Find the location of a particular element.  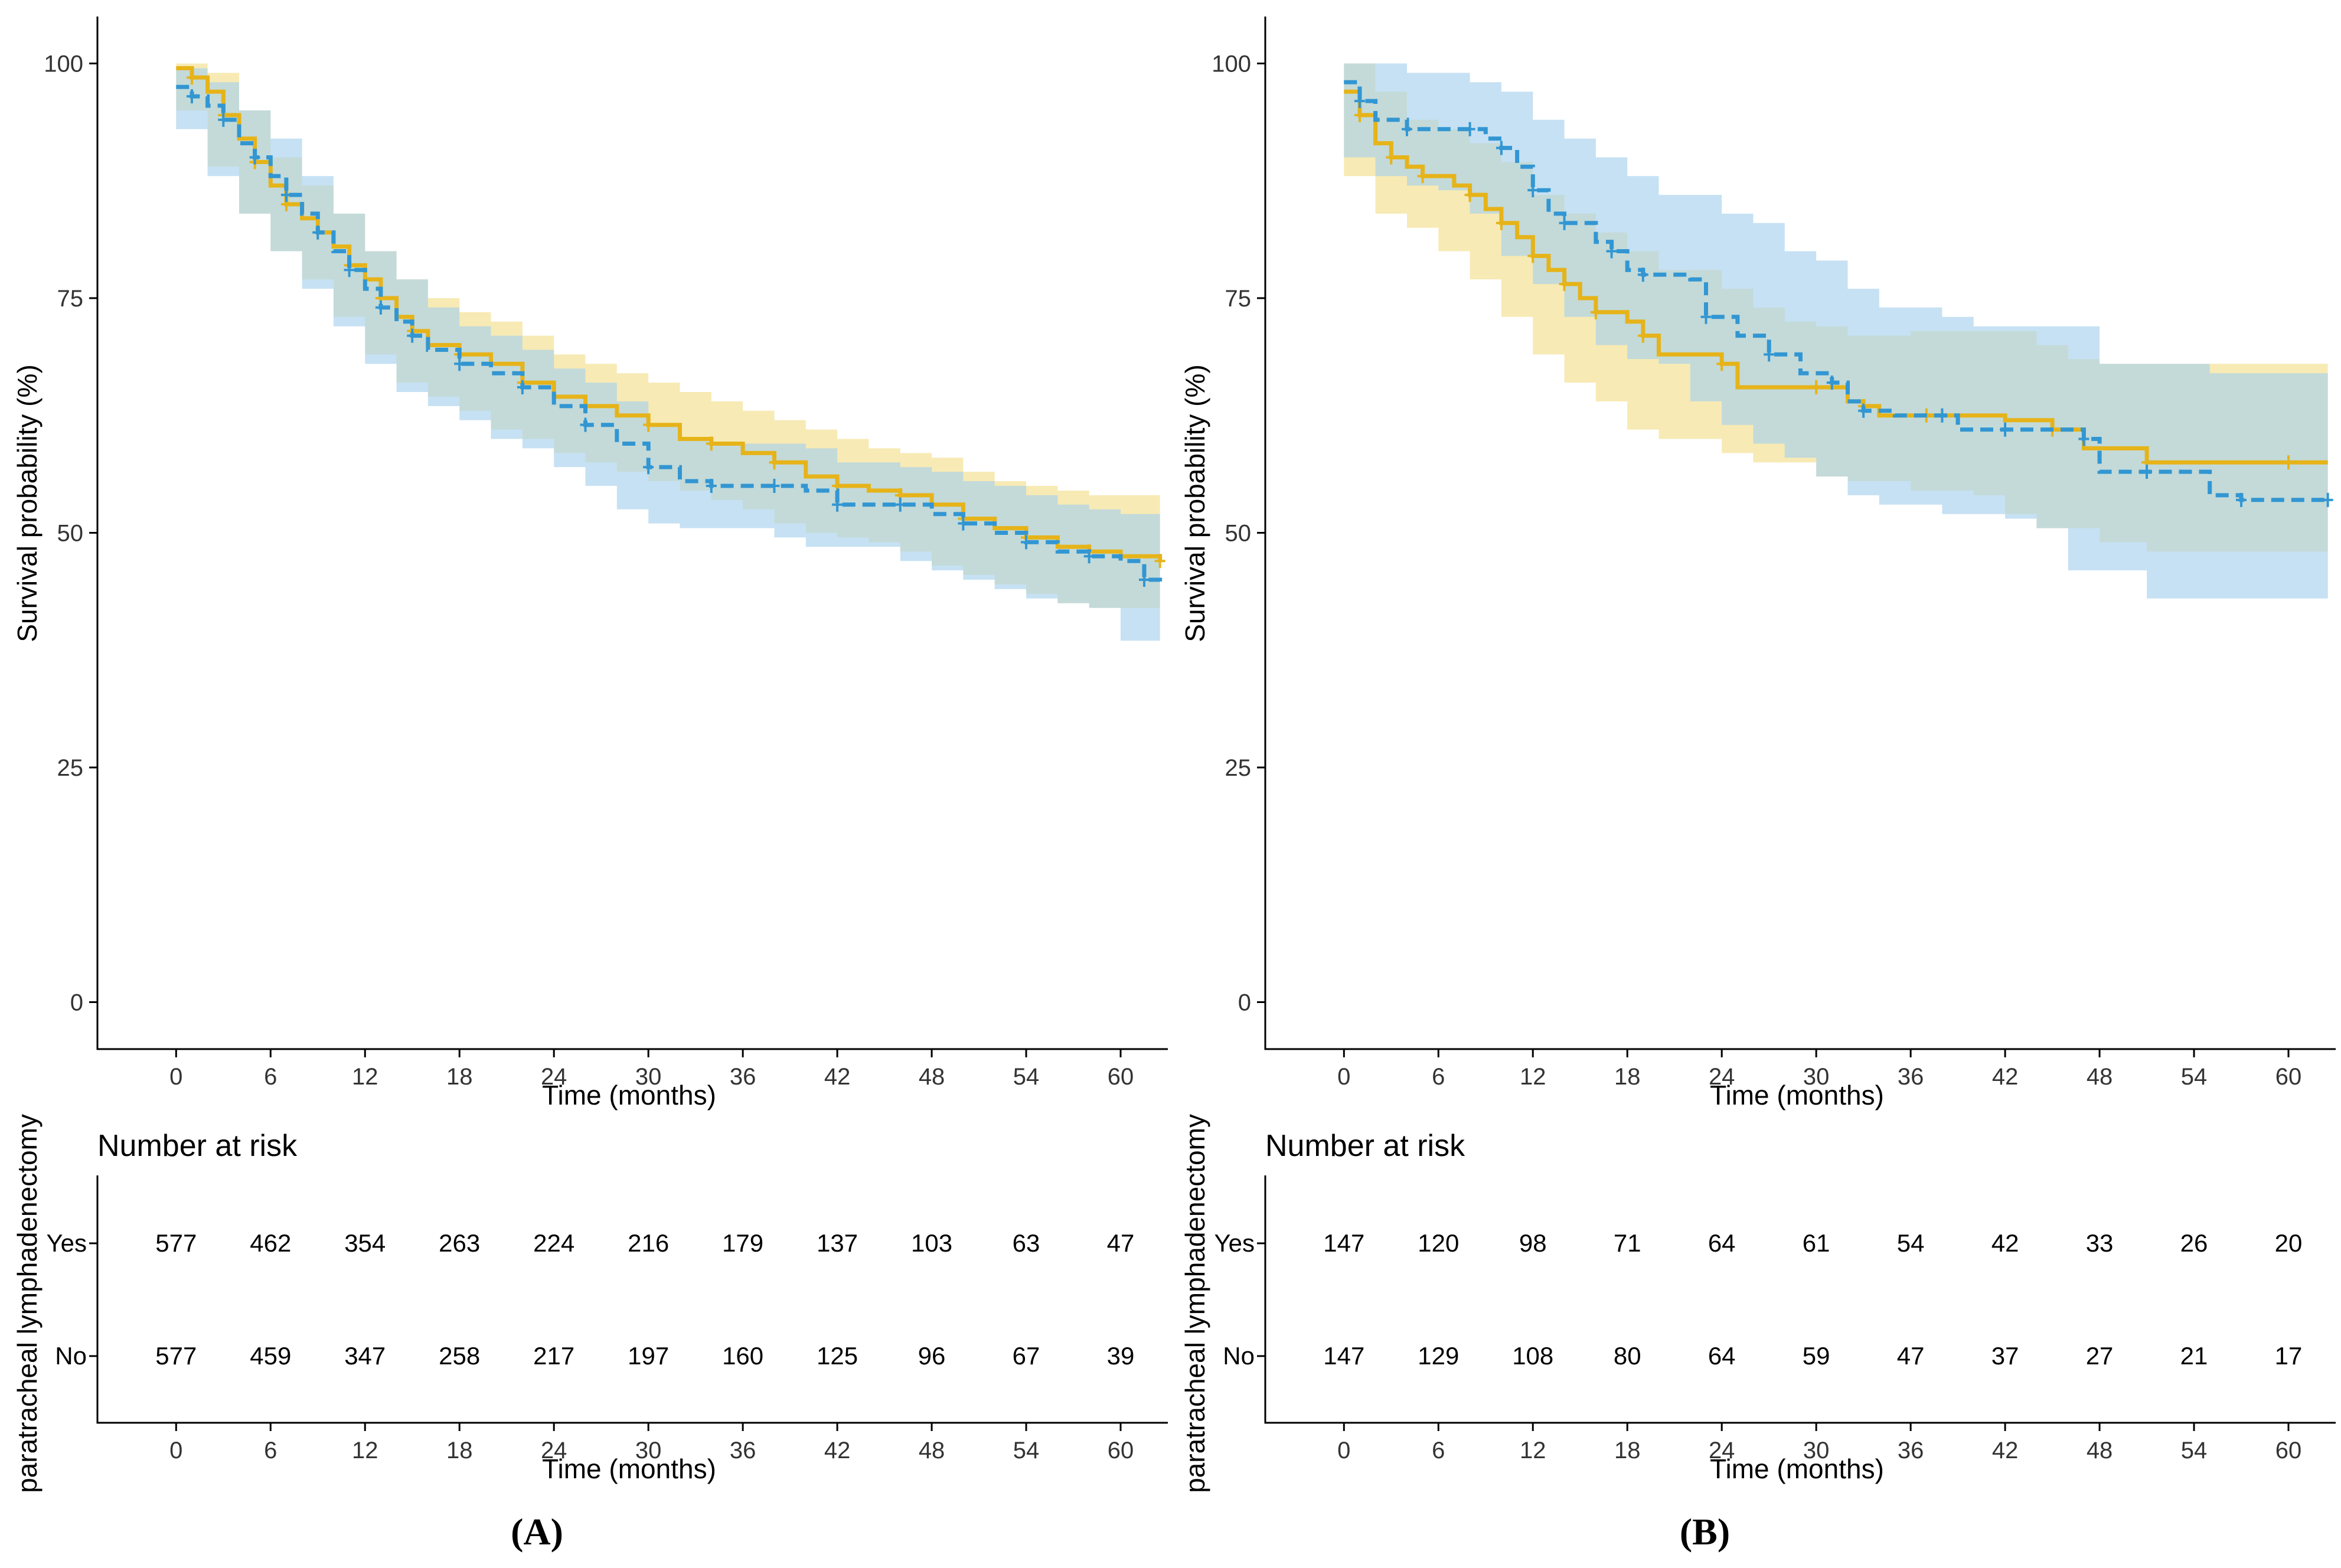

x-tick-label: 36 is located at coordinates (743, 1077).